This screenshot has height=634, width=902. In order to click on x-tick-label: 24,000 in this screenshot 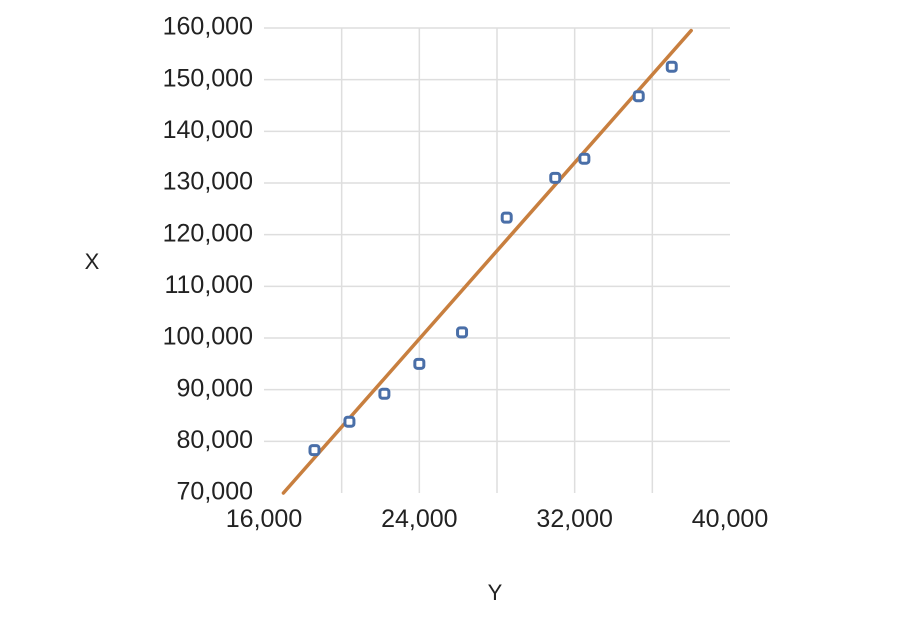, I will do `click(419, 519)`.